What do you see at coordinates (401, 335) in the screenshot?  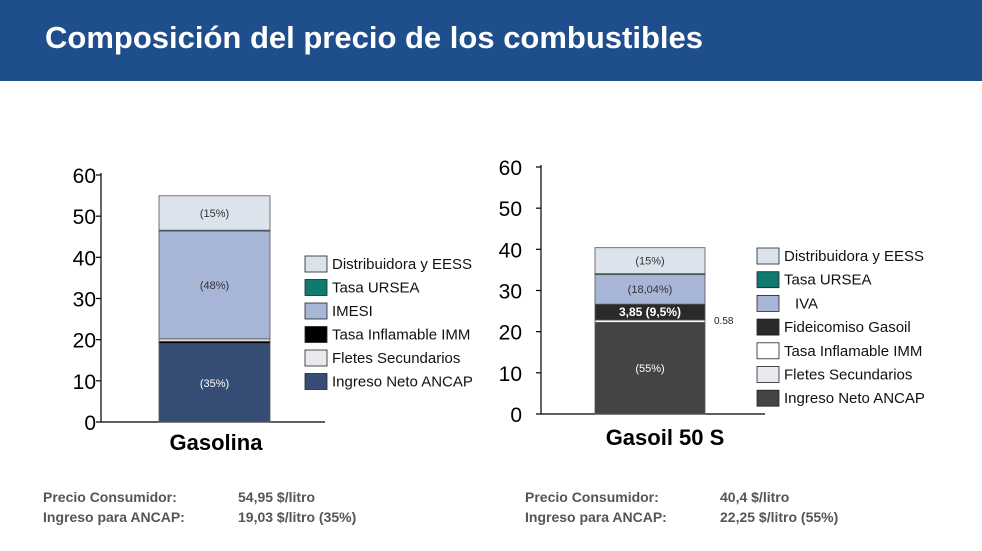 I see `gasolina-legend-label: Tasa Inflamable IMM` at bounding box center [401, 335].